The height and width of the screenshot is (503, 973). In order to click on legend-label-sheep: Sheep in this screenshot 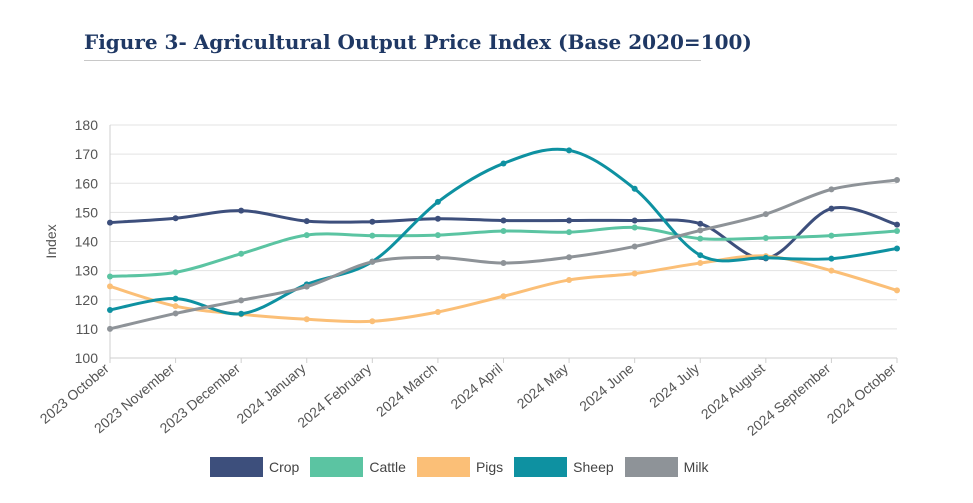, I will do `click(593, 467)`.